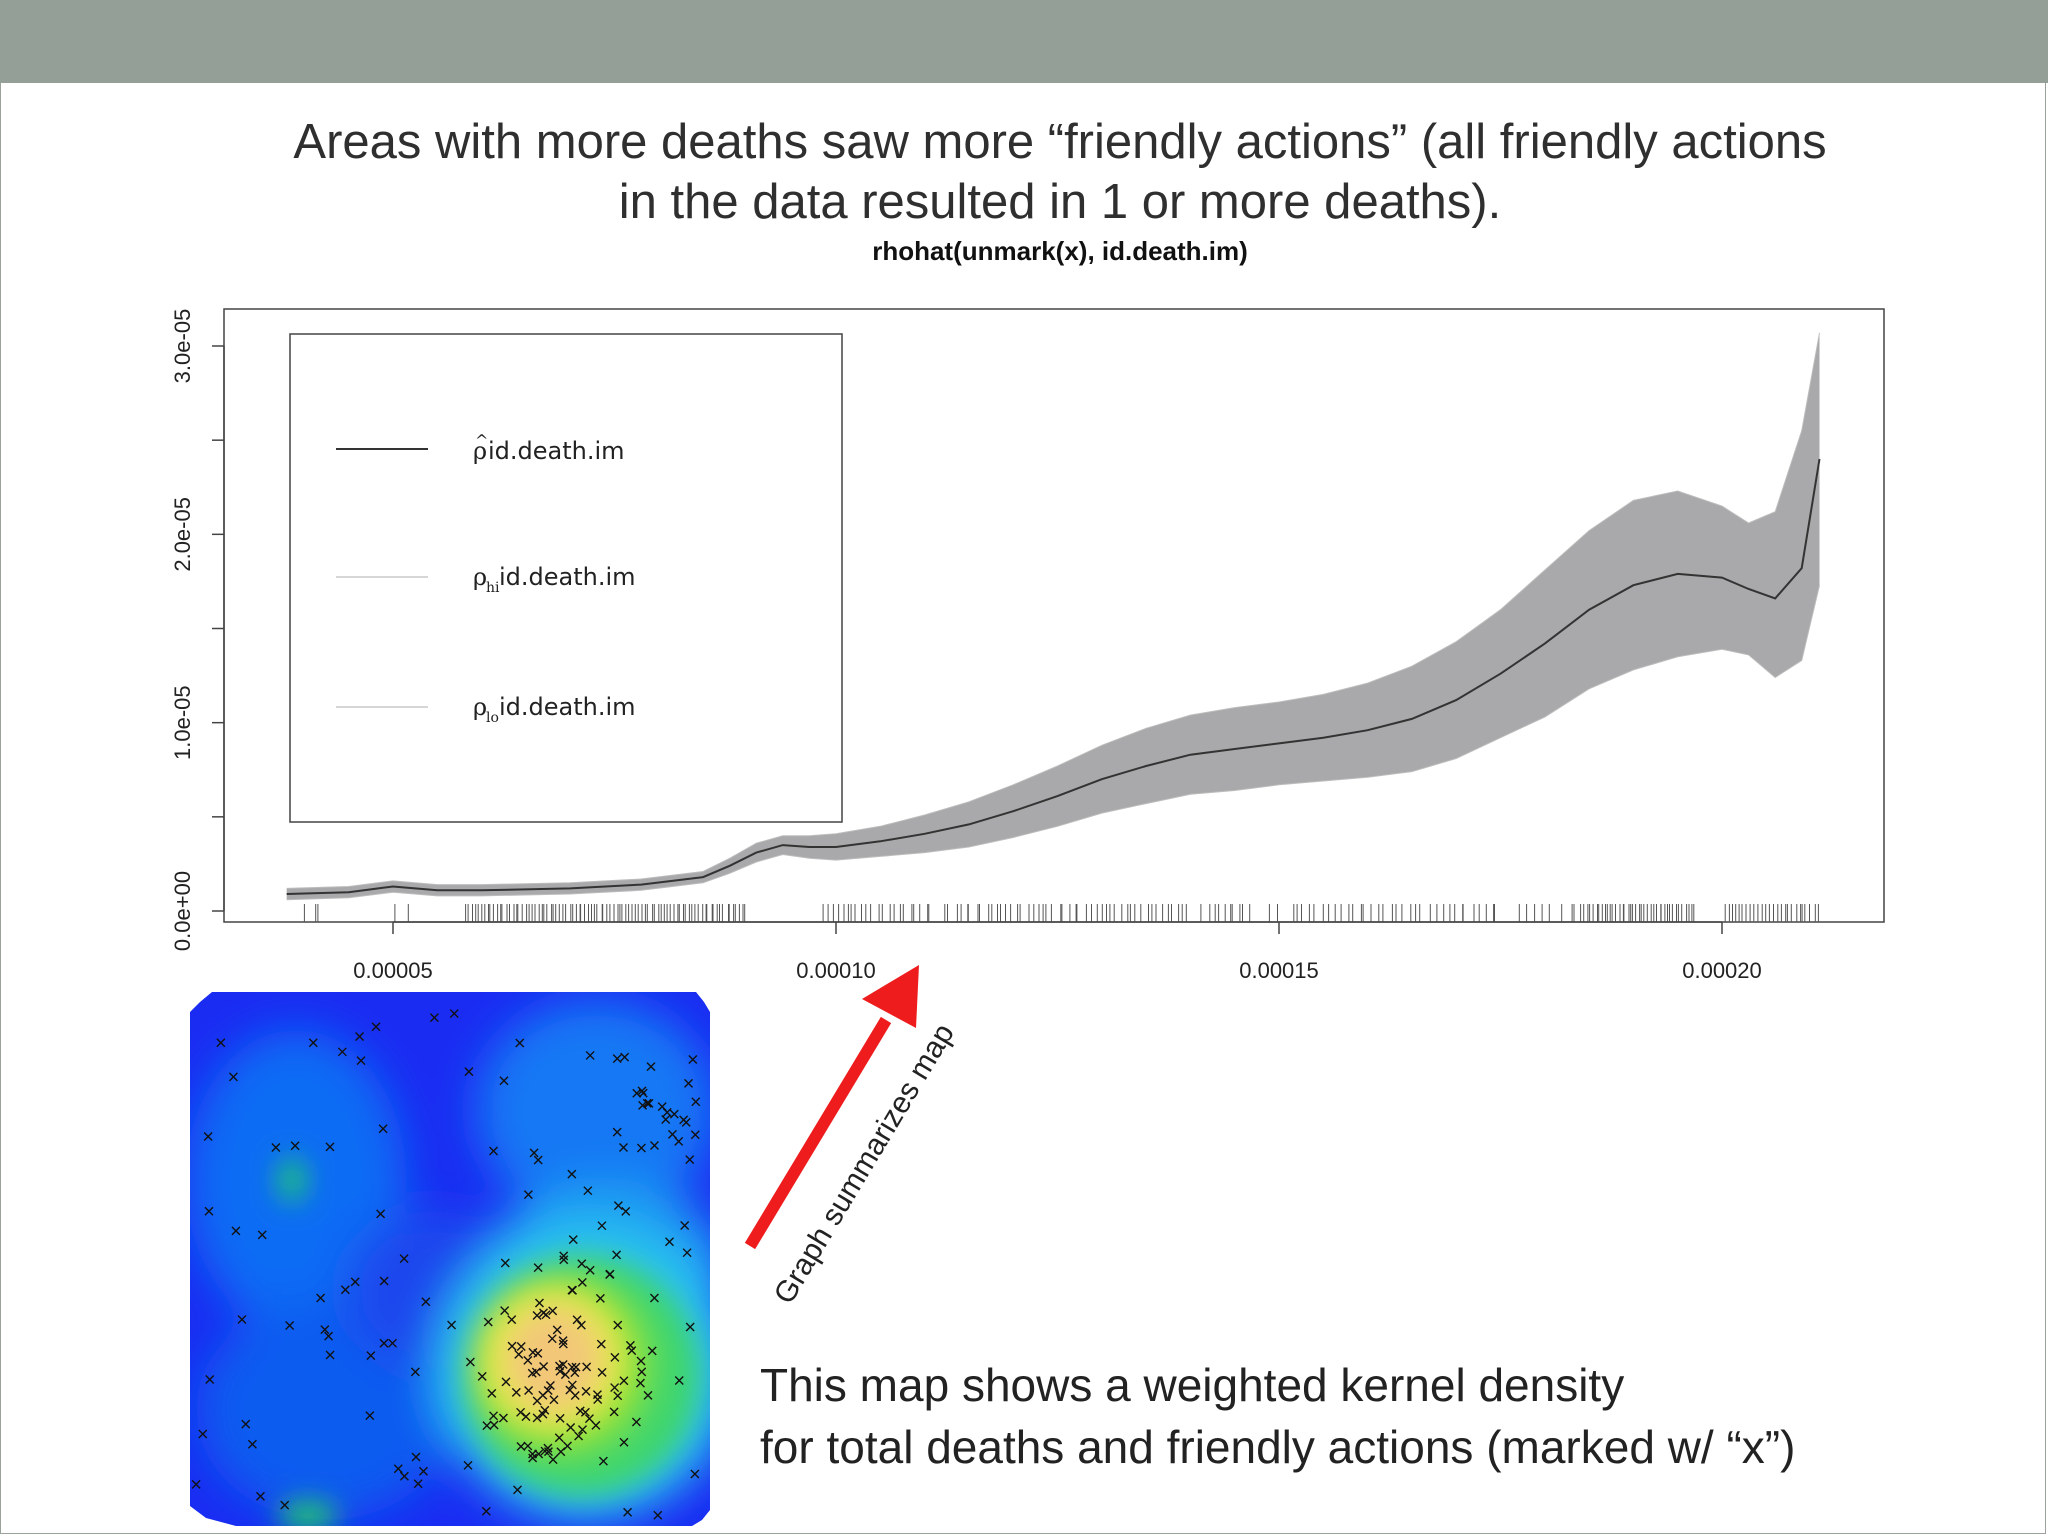 The image size is (2048, 1536). What do you see at coordinates (1722, 970) in the screenshot?
I see `x-tick-label: 0.00020` at bounding box center [1722, 970].